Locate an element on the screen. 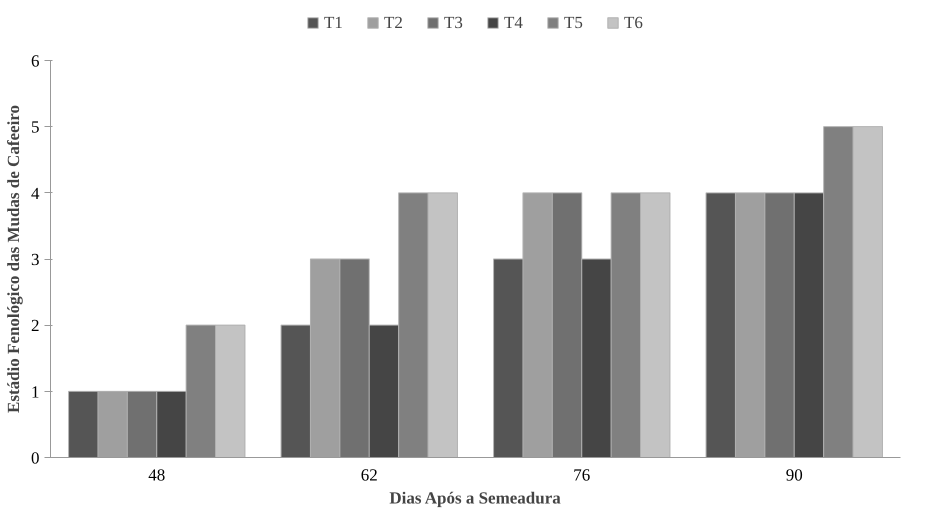 Image resolution: width=925 pixels, height=519 pixels. legend-label: T5 is located at coordinates (574, 22).